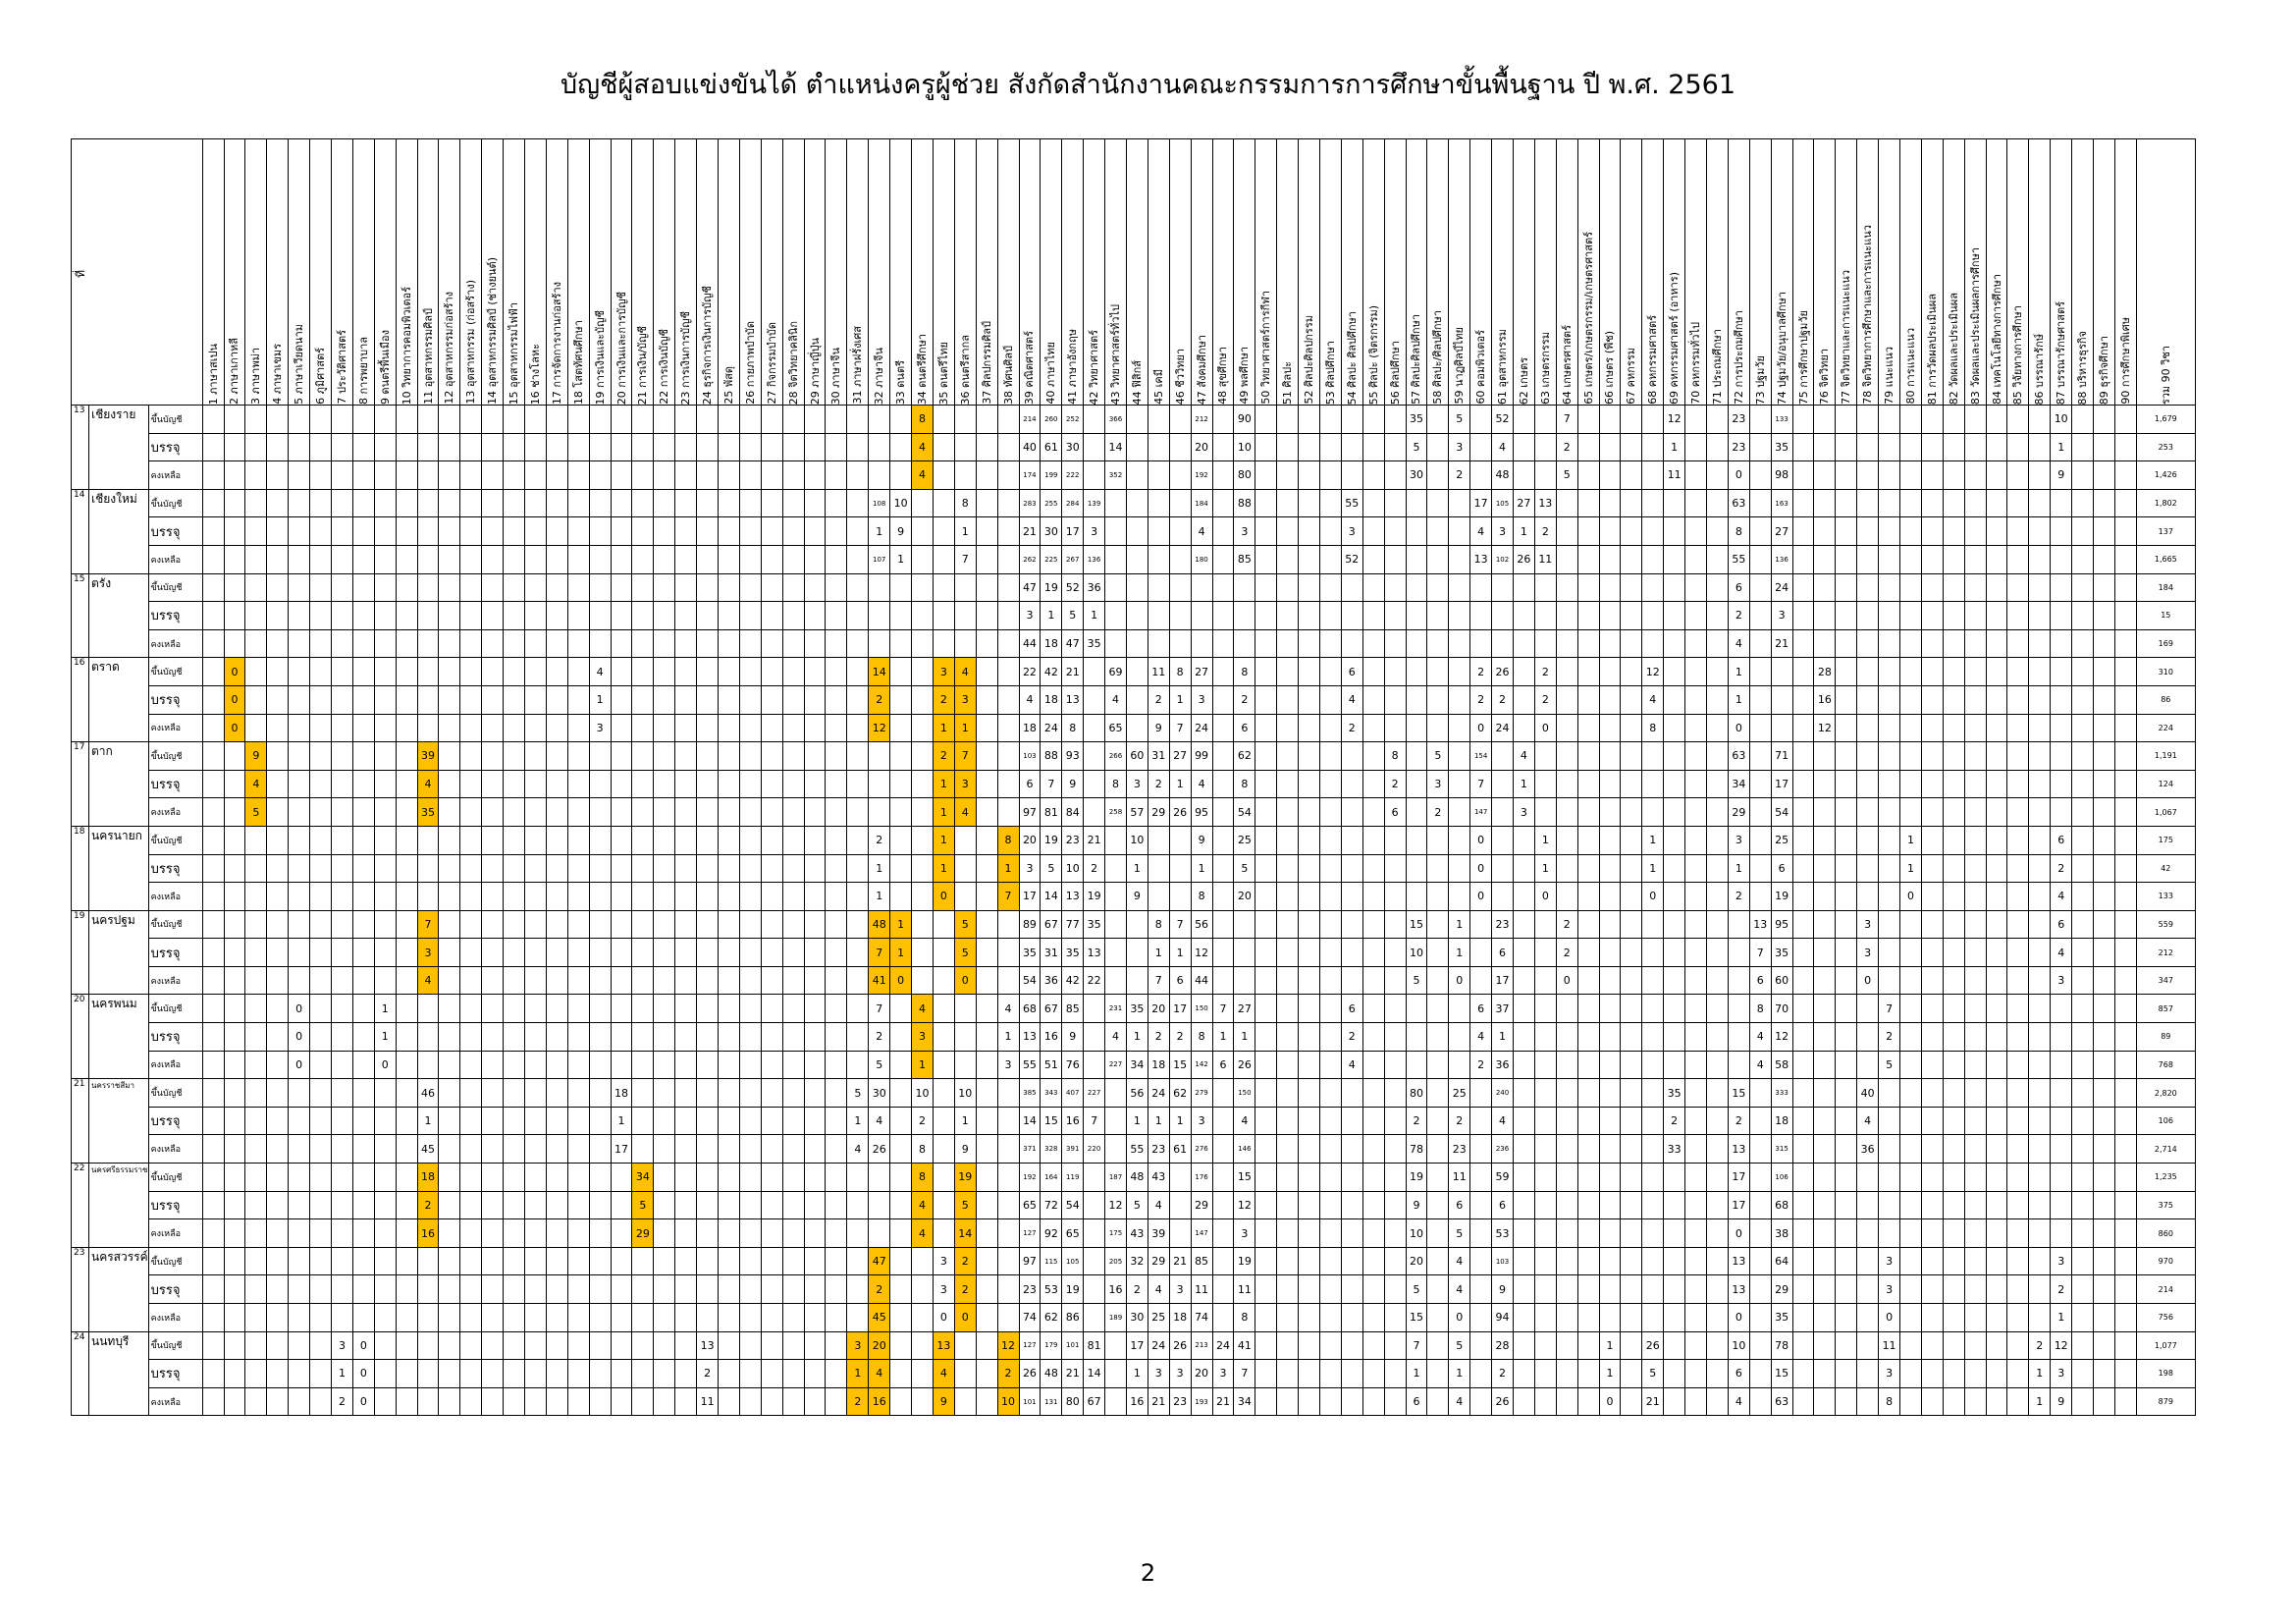  Describe the element at coordinates (771, 363) in the screenshot. I see `subject-header-label: 27 กิจกรรมบำบัด` at that location.